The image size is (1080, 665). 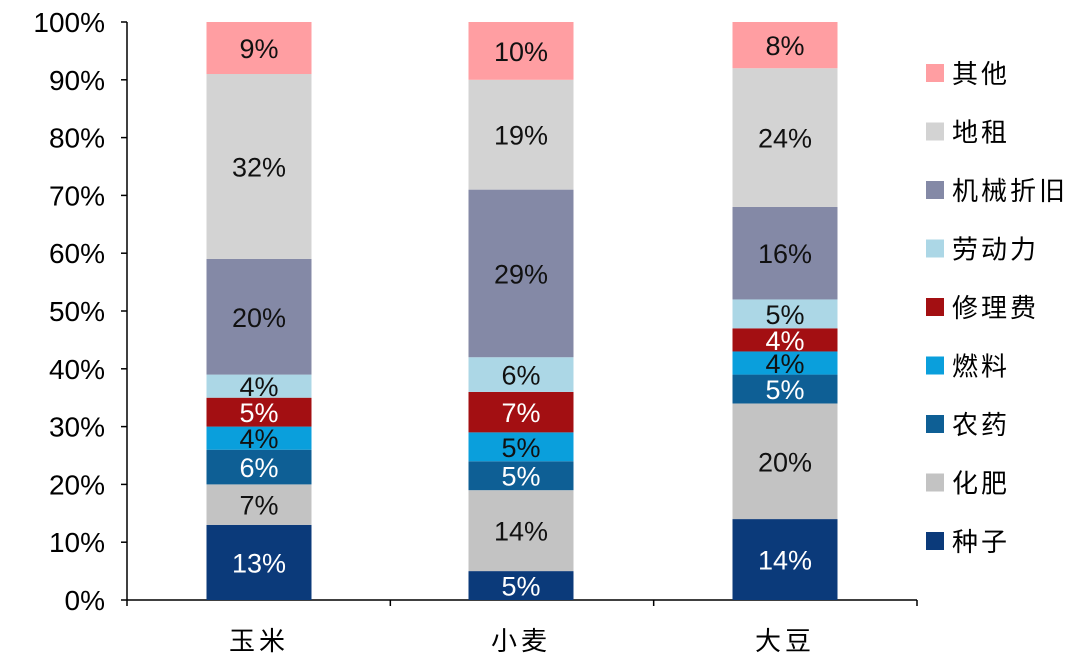 What do you see at coordinates (77, 195) in the screenshot?
I see `y-tick-label: 70%` at bounding box center [77, 195].